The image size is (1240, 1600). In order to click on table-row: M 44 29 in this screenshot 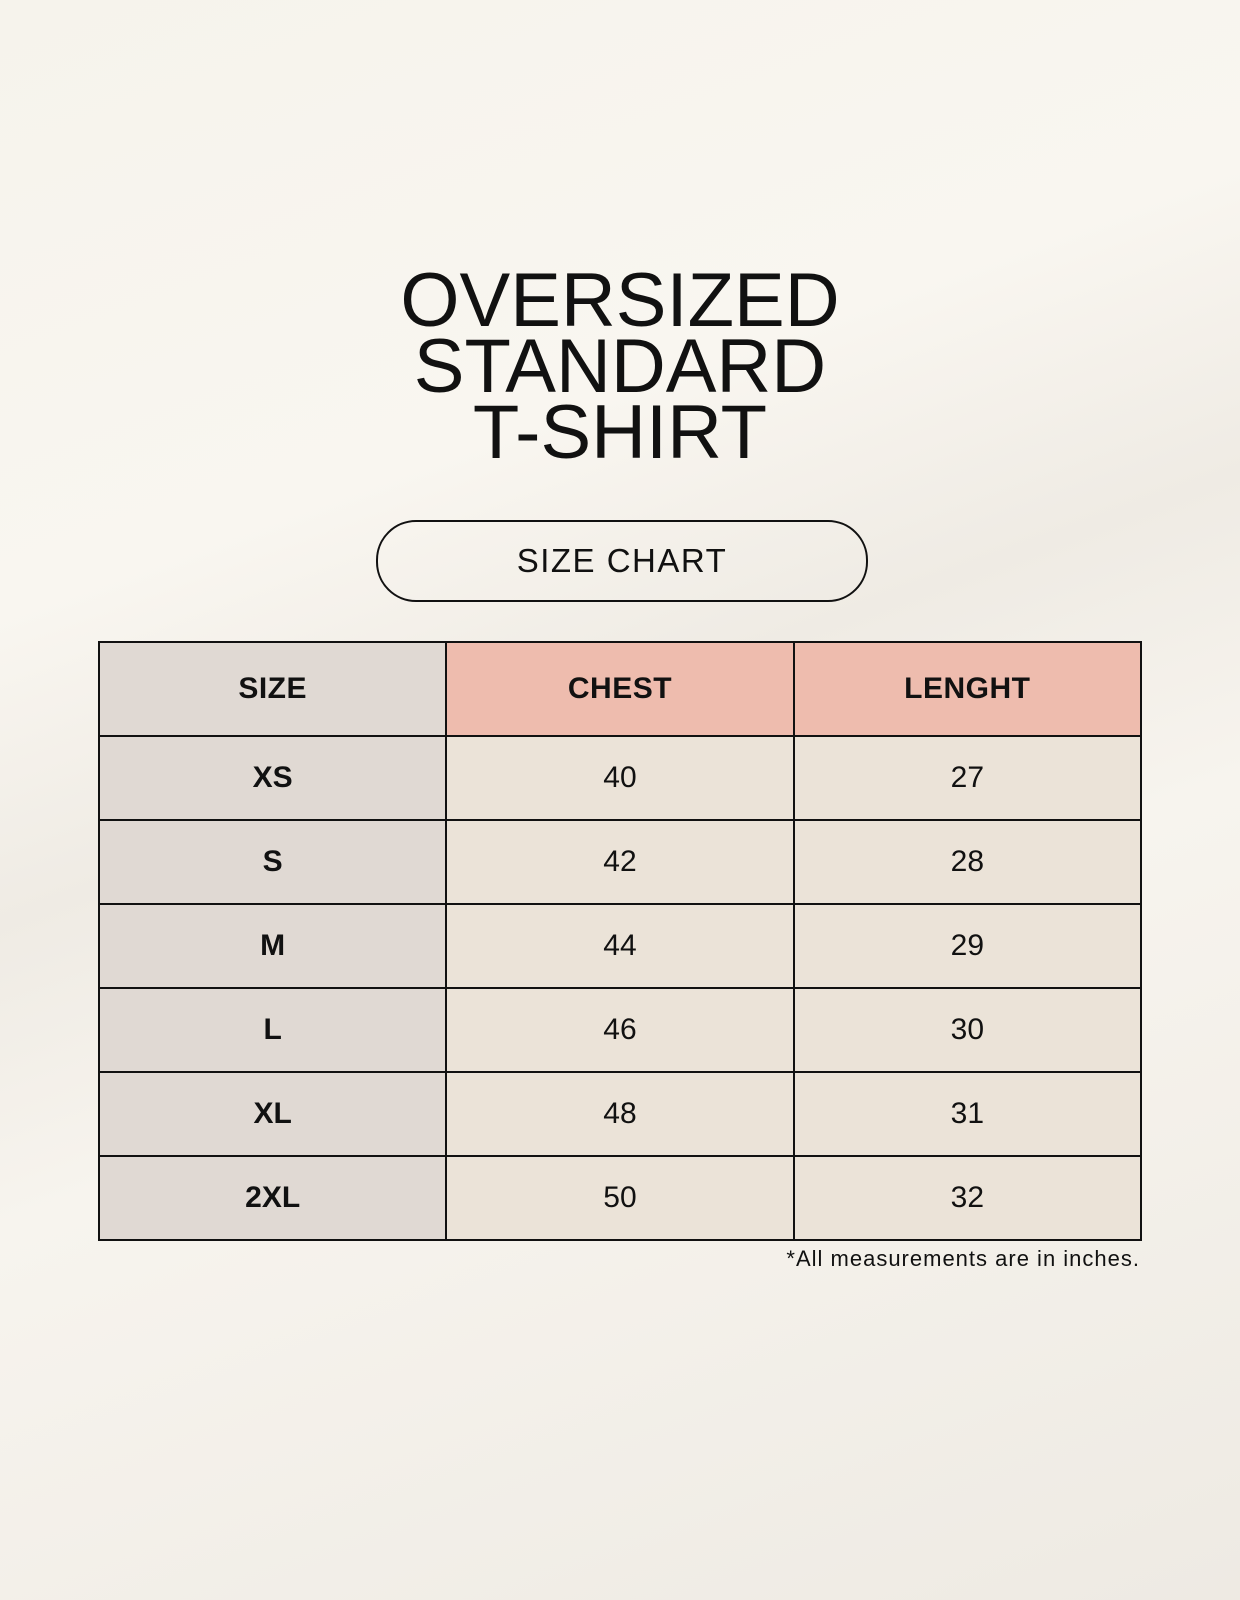, I will do `click(620, 946)`.